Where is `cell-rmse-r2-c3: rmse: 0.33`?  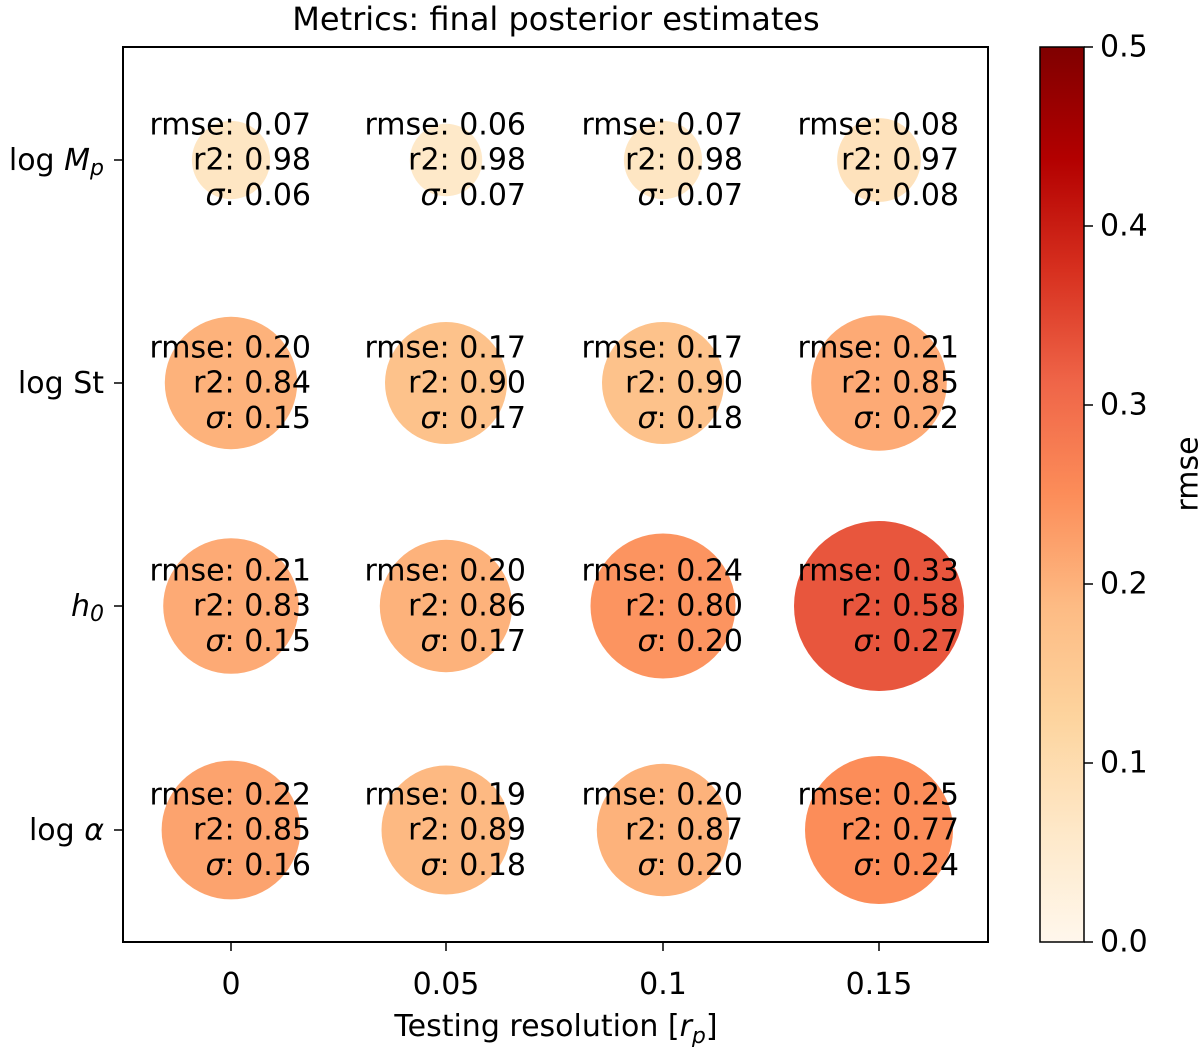
cell-rmse-r2-c3: rmse: 0.33 is located at coordinates (878, 571).